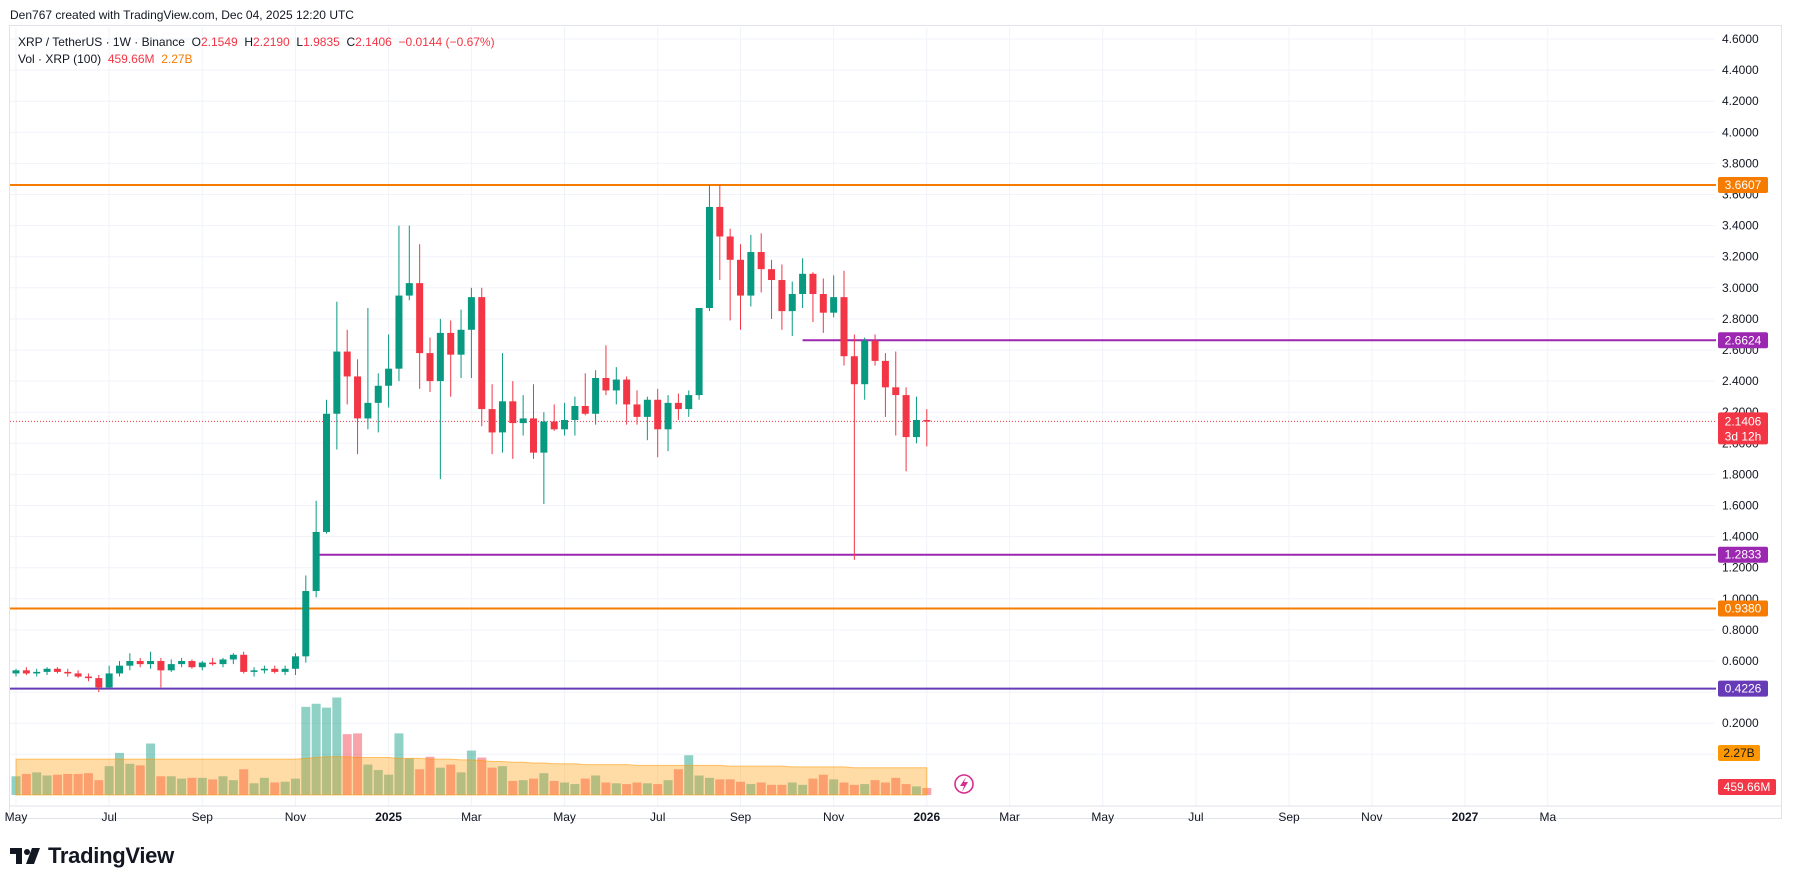 This screenshot has height=885, width=1793. What do you see at coordinates (60, 59) in the screenshot?
I see `volume-title: Vol · XRP (100)` at bounding box center [60, 59].